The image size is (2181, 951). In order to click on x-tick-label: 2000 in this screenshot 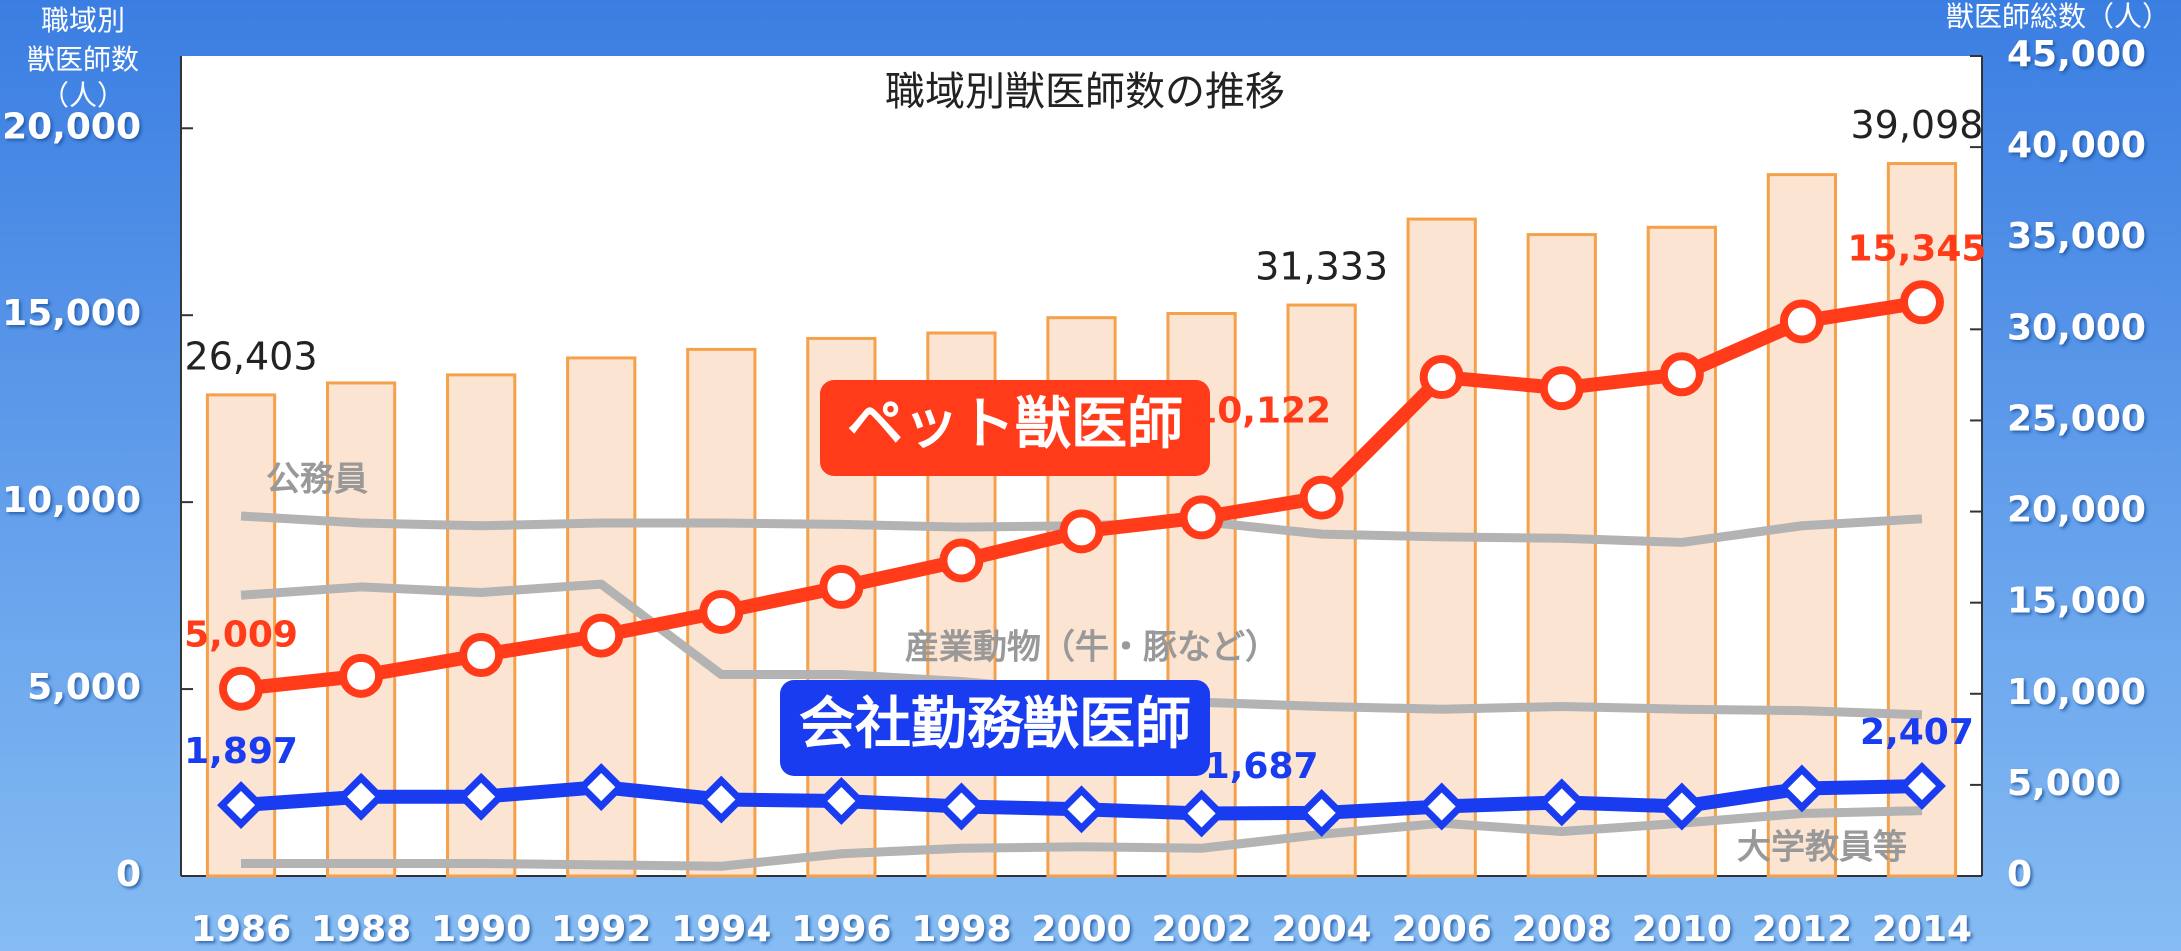, I will do `click(1081, 929)`.